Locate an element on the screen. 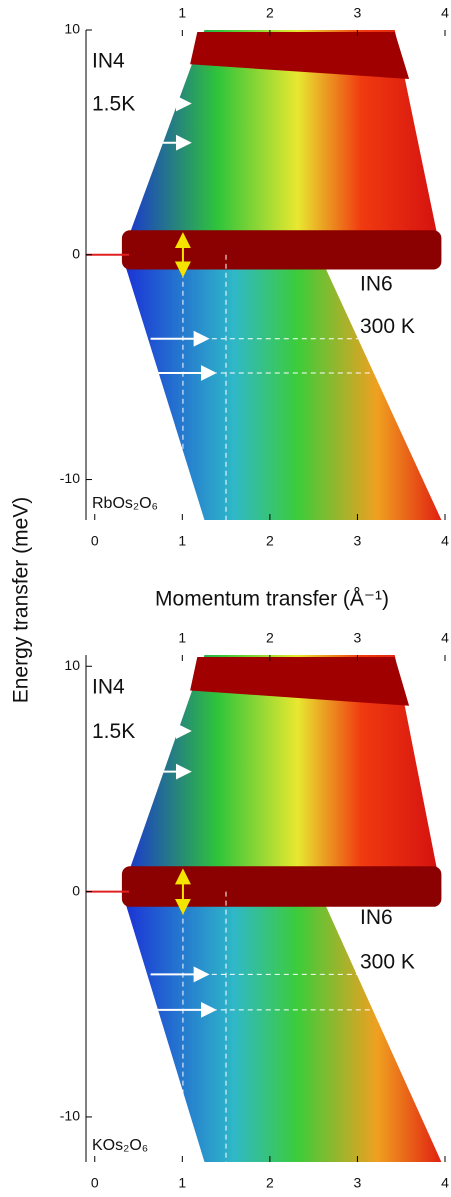 Image resolution: width=451 pixels, height=1197 pixels. y-axis-label: Energy transfer (meV) is located at coordinates (21, 600).